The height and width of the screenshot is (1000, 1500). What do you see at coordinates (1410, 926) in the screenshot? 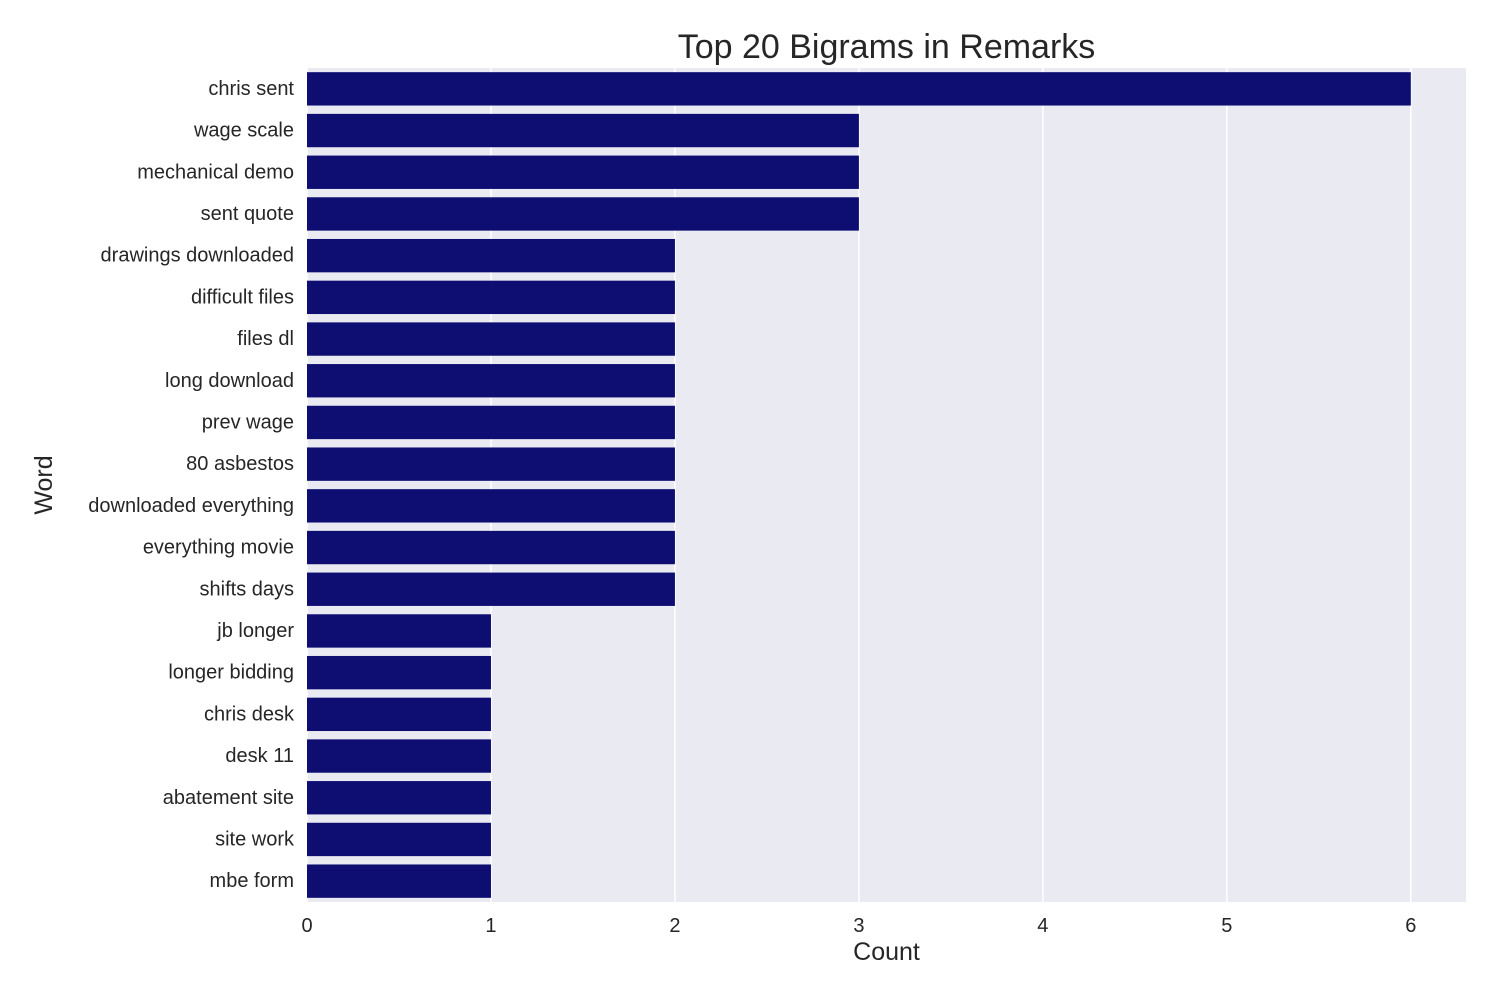
I see `x-tick-label: 6` at bounding box center [1410, 926].